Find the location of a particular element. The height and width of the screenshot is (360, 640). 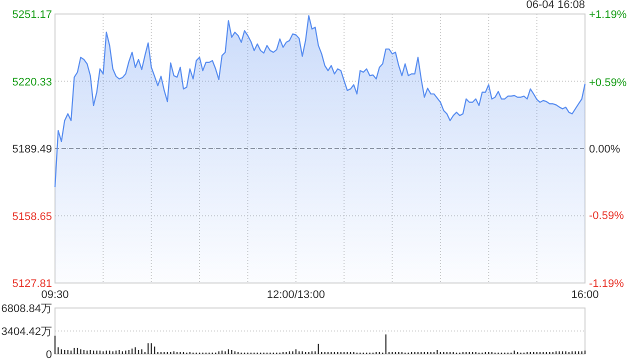

y-tick-label: 6808.84万 is located at coordinates (26, 309).